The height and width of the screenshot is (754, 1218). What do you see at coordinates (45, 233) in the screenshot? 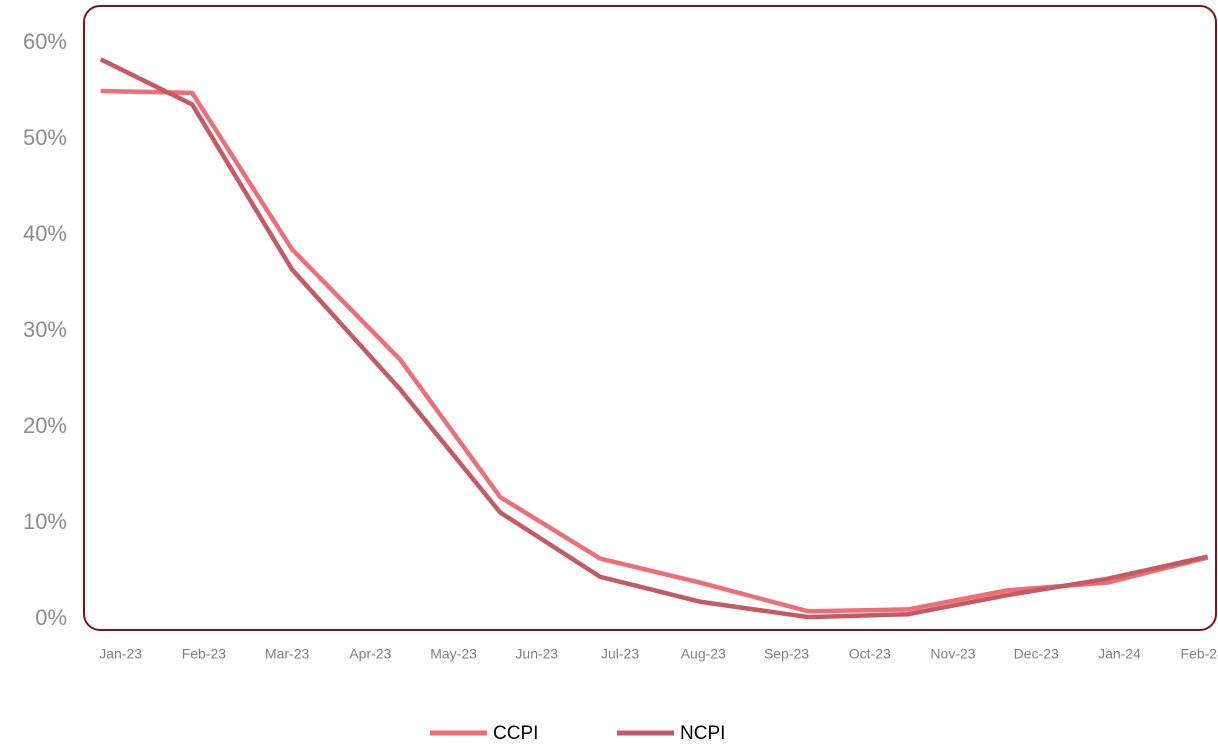
I see `y-tick-label: 40%` at bounding box center [45, 233].